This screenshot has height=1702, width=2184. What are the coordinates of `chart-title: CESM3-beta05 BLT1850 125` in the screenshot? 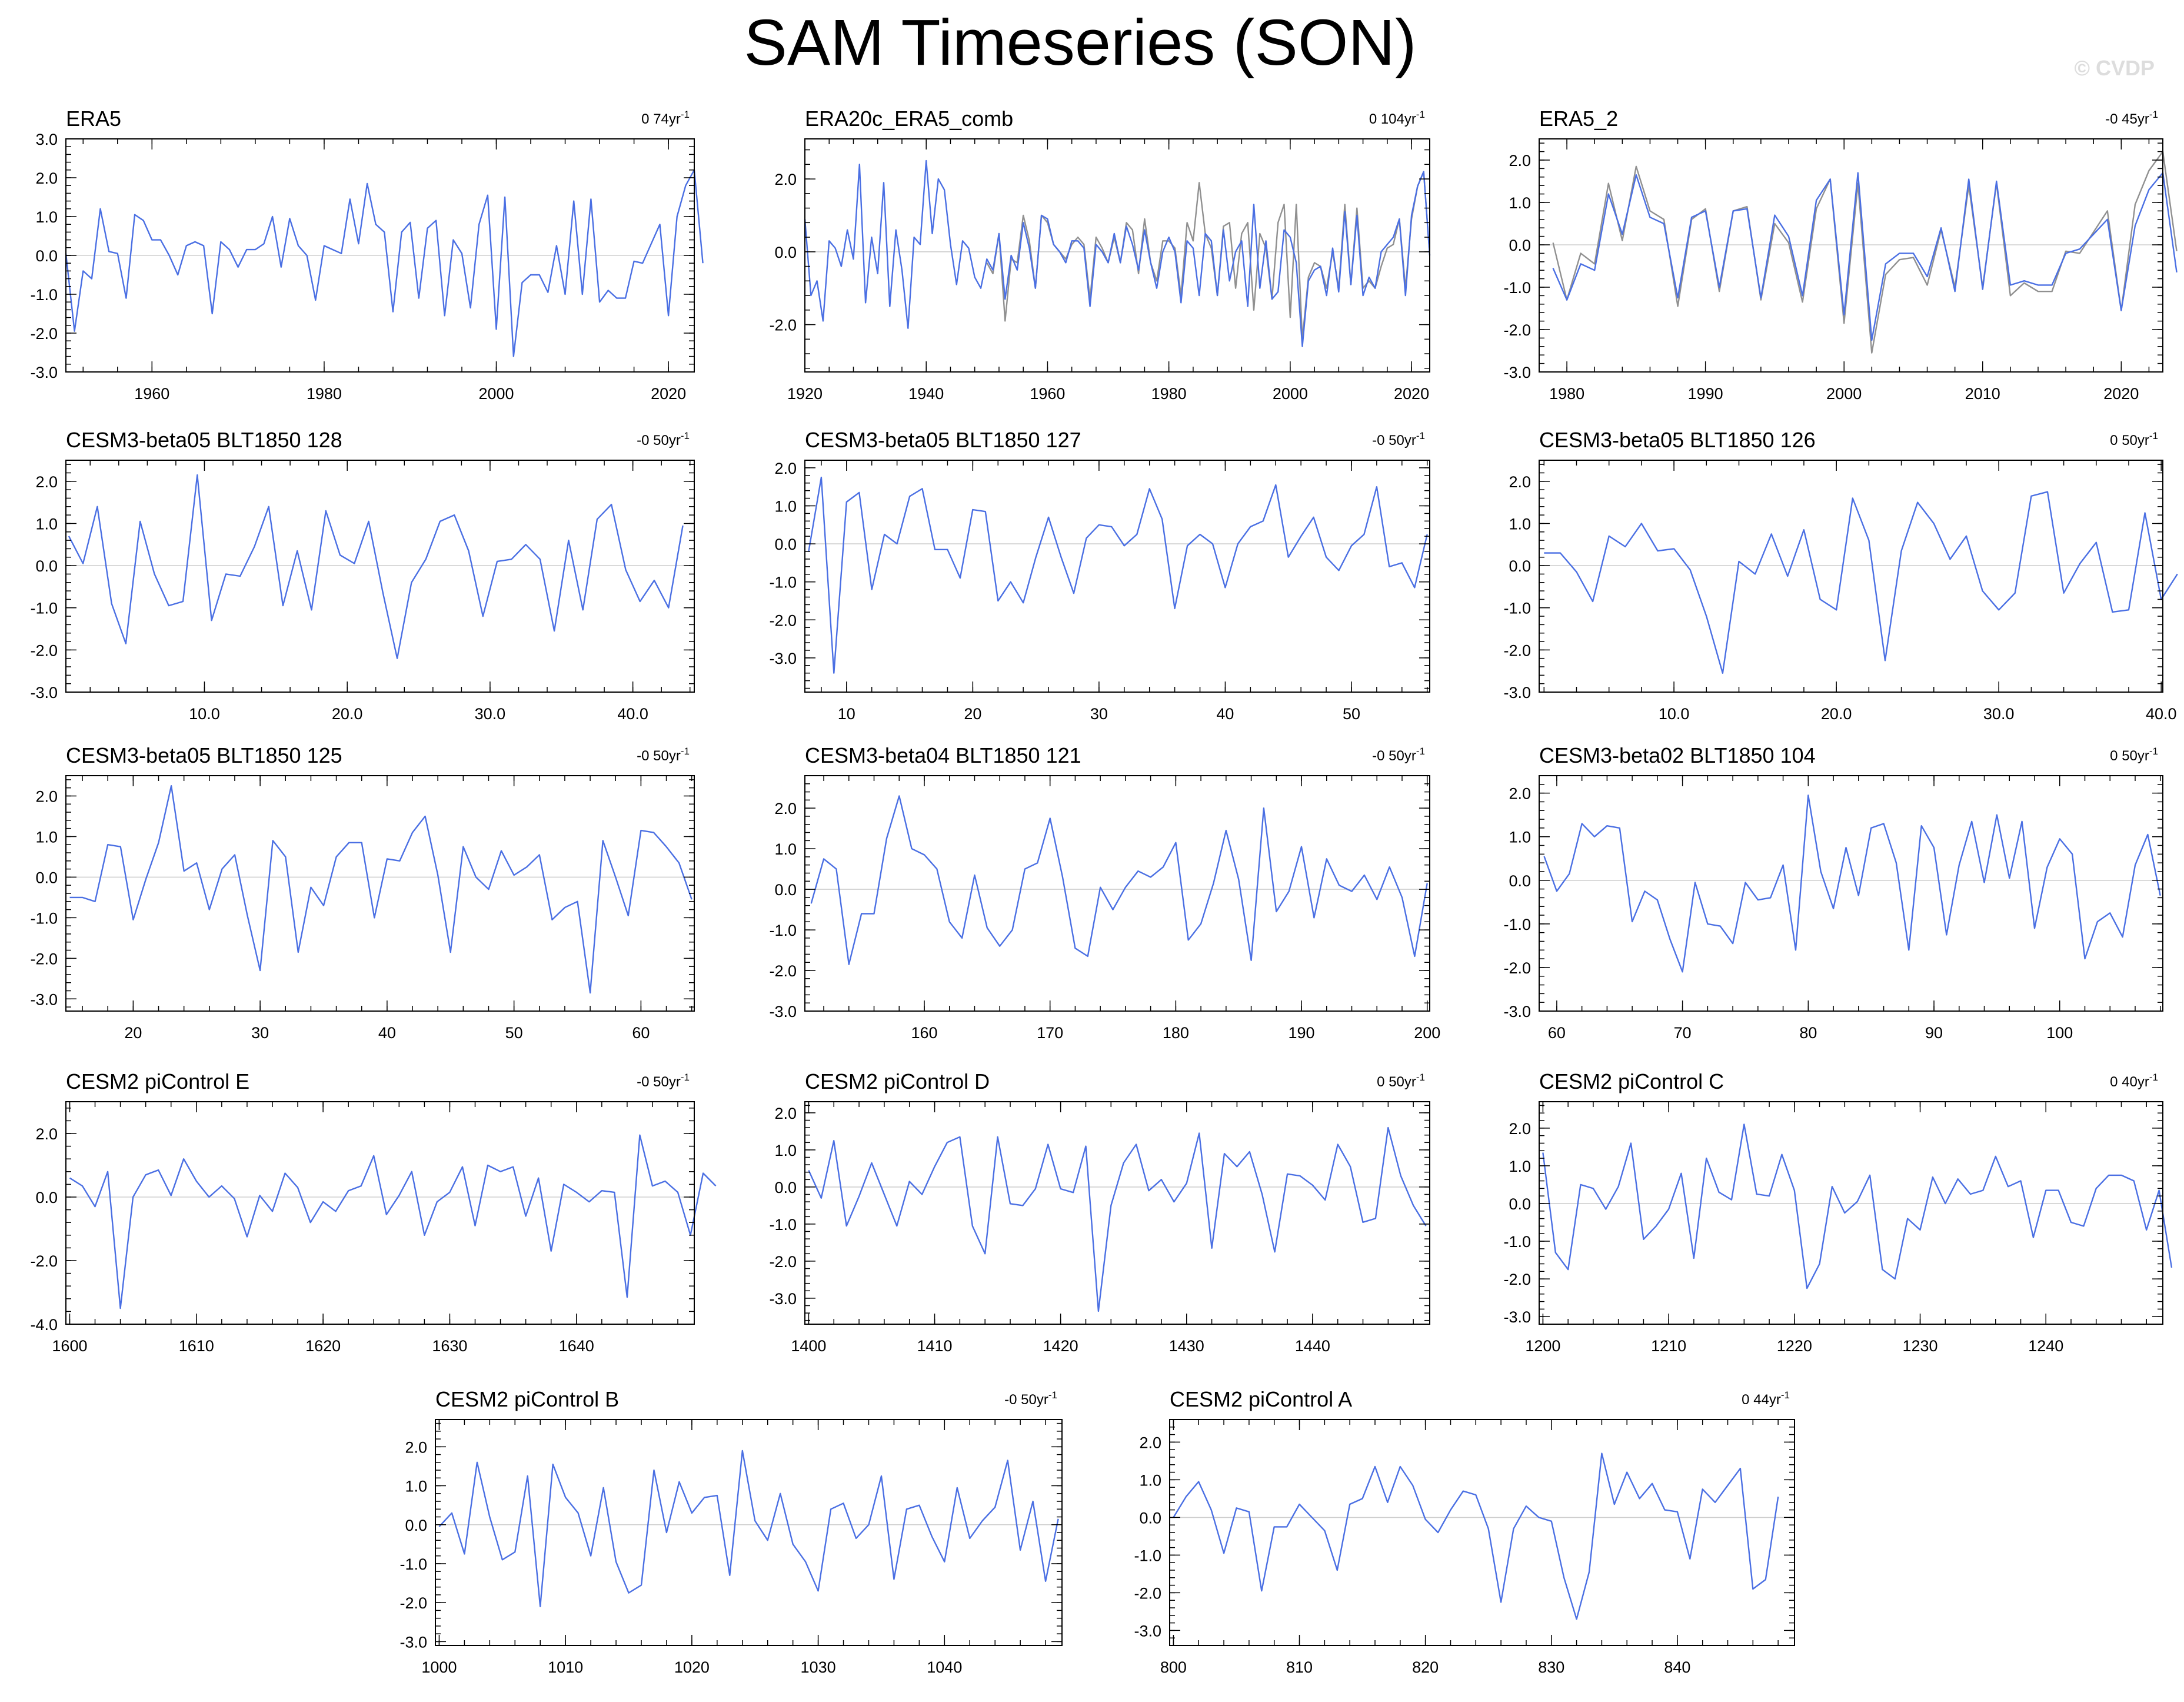 It's located at (204, 755).